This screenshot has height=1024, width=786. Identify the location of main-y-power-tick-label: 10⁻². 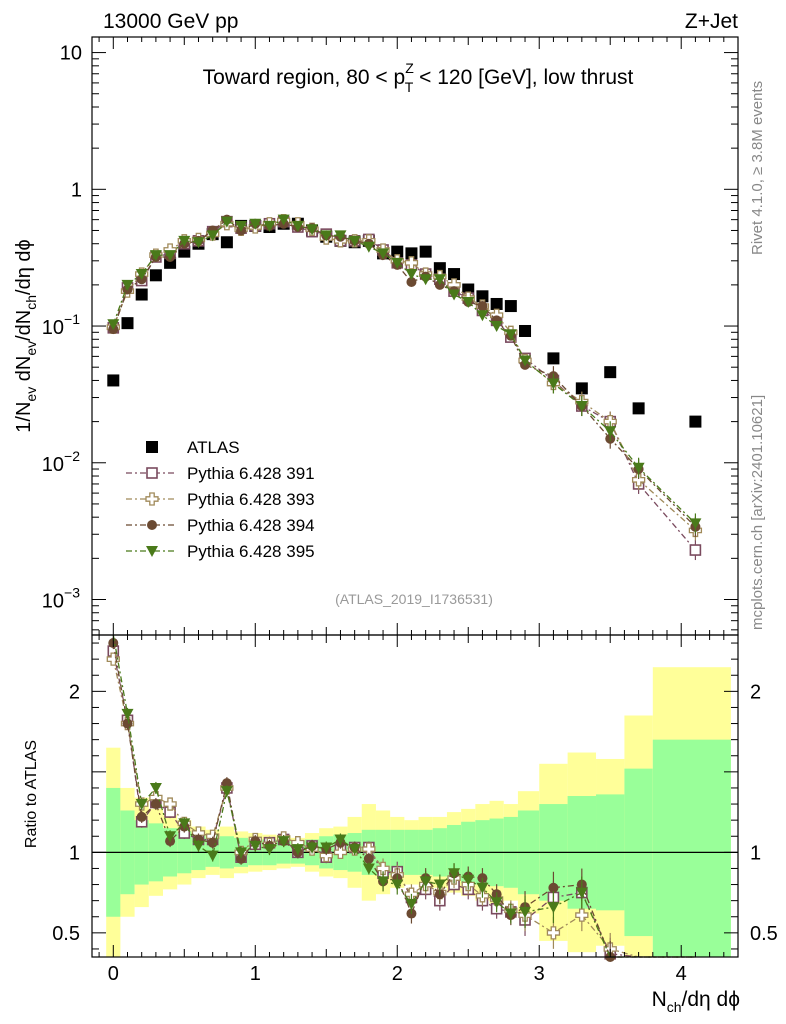
(61, 462).